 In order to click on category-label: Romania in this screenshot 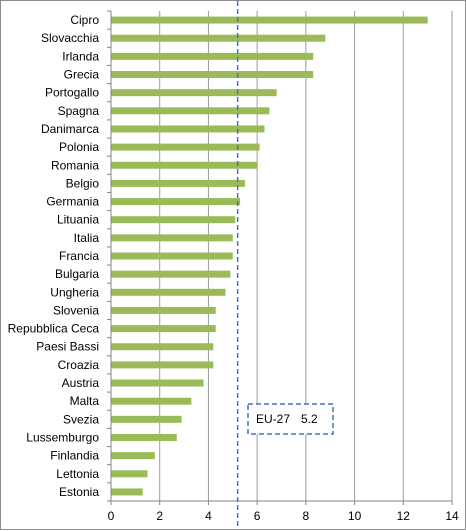, I will do `click(75, 165)`.